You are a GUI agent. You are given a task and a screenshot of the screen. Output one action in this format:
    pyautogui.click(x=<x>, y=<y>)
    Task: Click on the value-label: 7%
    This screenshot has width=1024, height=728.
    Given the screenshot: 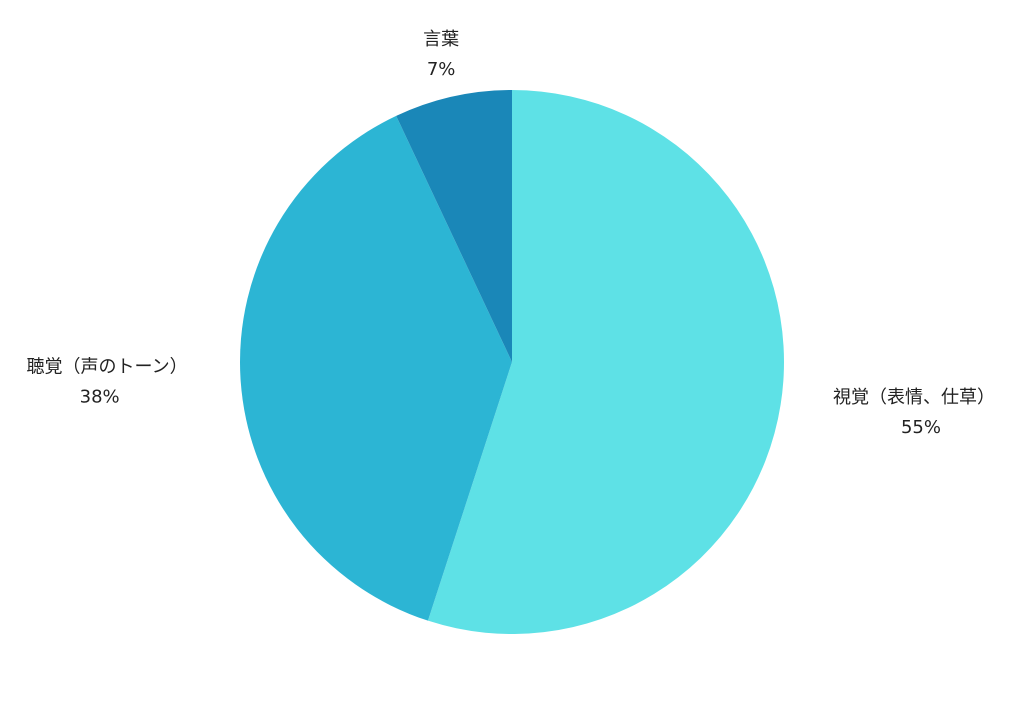 What is the action you would take?
    pyautogui.click(x=441, y=69)
    